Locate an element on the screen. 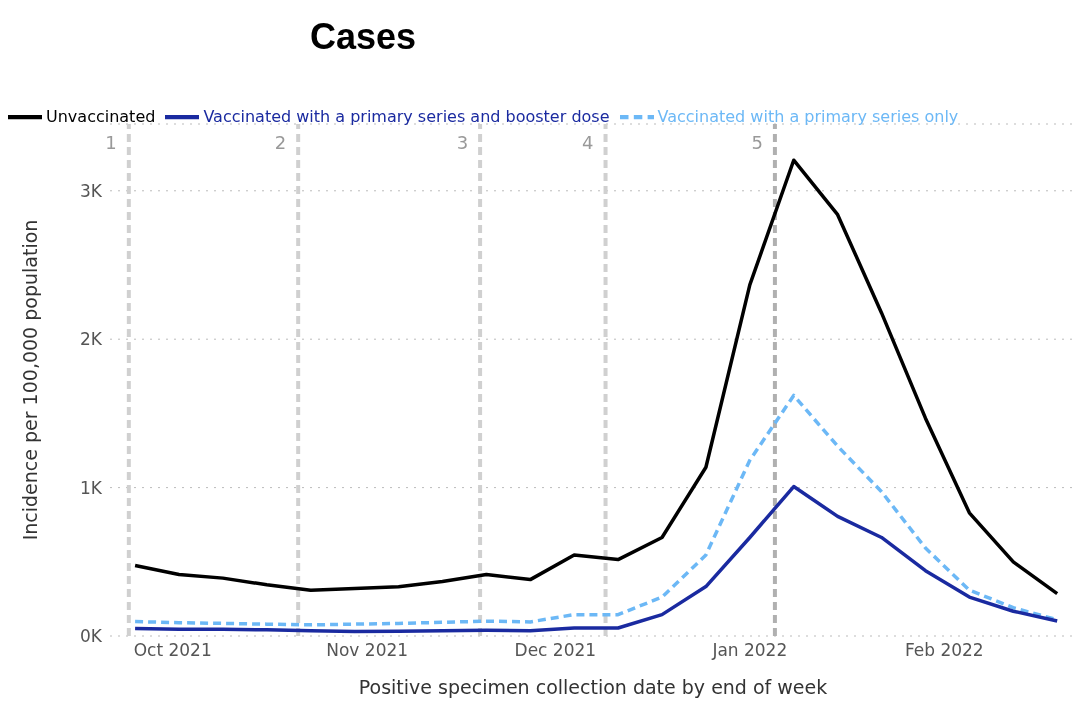 The image size is (1092, 714). legend-label: Unvaccinated is located at coordinates (101, 116).